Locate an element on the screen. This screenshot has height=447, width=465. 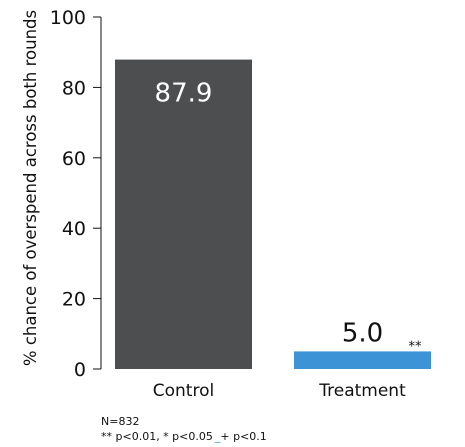
significance-note: ** p<0.01, * p<0.05 _+ p<0.1 is located at coordinates (184, 436).